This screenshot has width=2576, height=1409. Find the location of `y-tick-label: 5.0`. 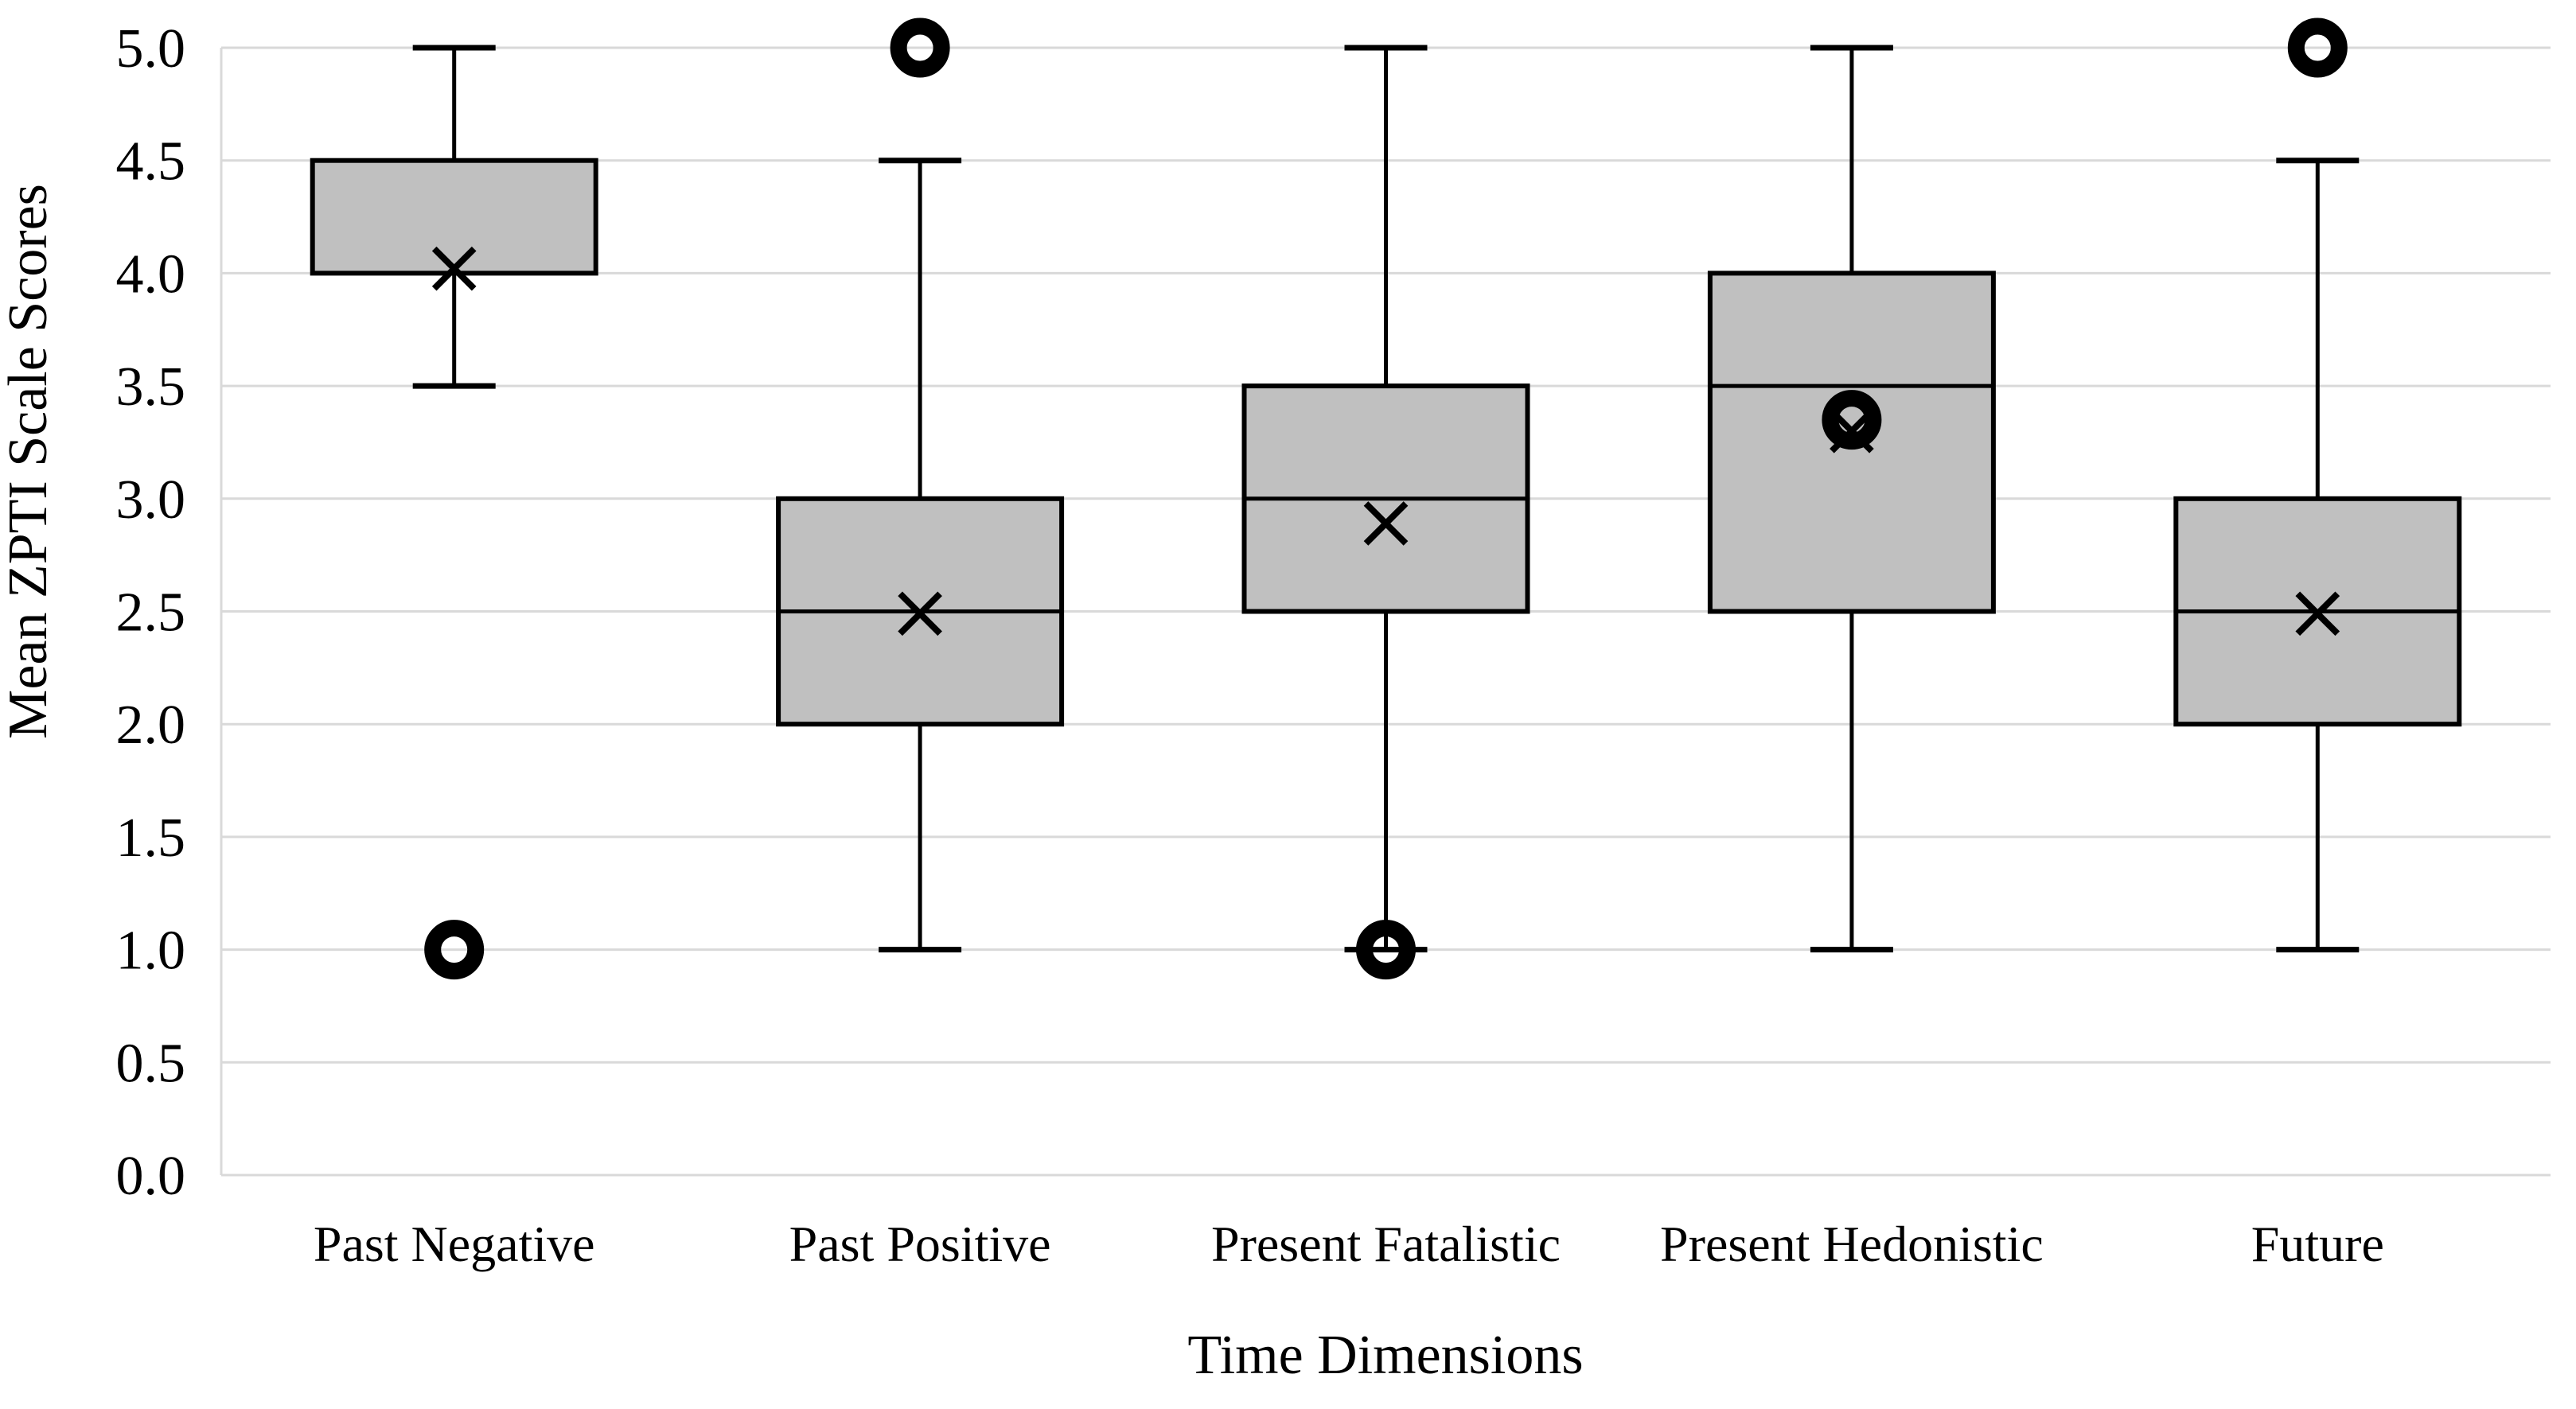

y-tick-label: 5.0 is located at coordinates (151, 49).